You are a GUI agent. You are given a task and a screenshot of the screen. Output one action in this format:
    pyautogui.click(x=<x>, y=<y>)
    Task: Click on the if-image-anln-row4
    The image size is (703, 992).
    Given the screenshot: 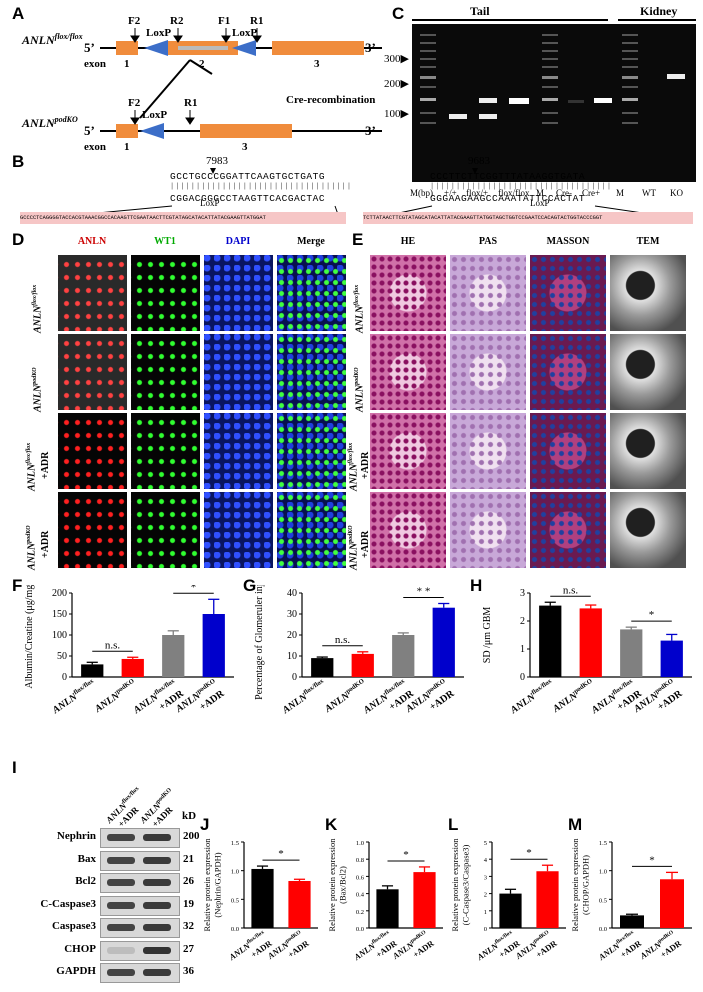 What is the action you would take?
    pyautogui.click(x=92, y=530)
    